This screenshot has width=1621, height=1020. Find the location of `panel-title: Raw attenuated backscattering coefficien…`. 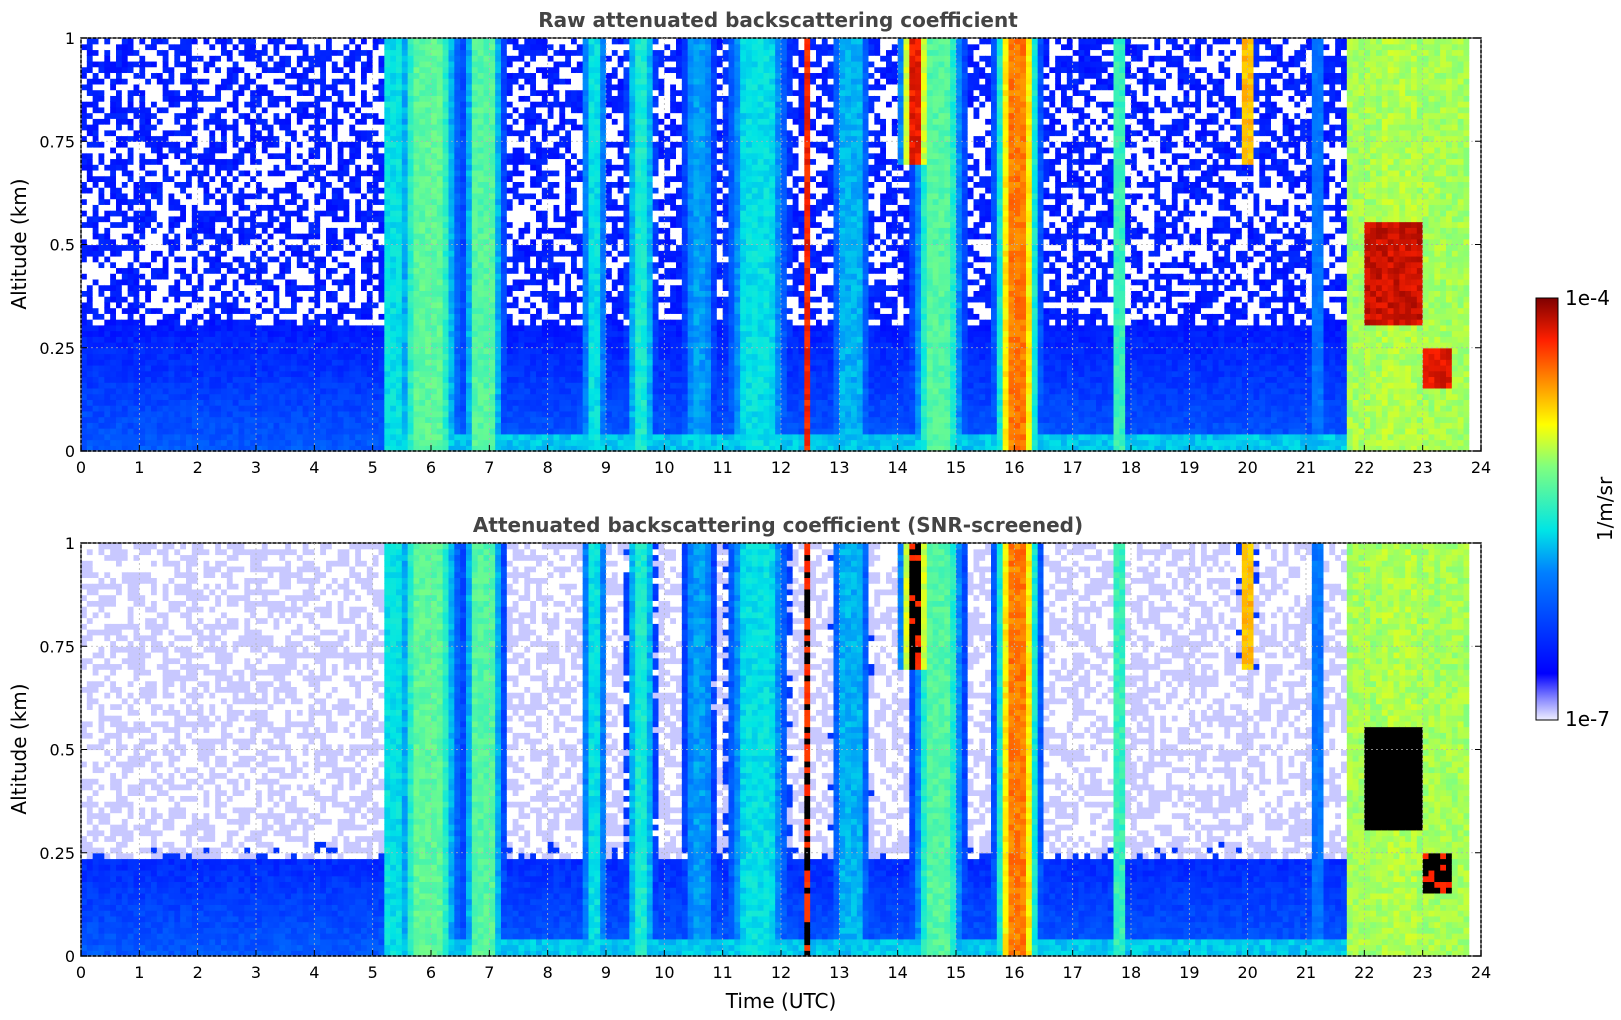

panel-title: Raw attenuated backscattering coefficien… is located at coordinates (778, 20).